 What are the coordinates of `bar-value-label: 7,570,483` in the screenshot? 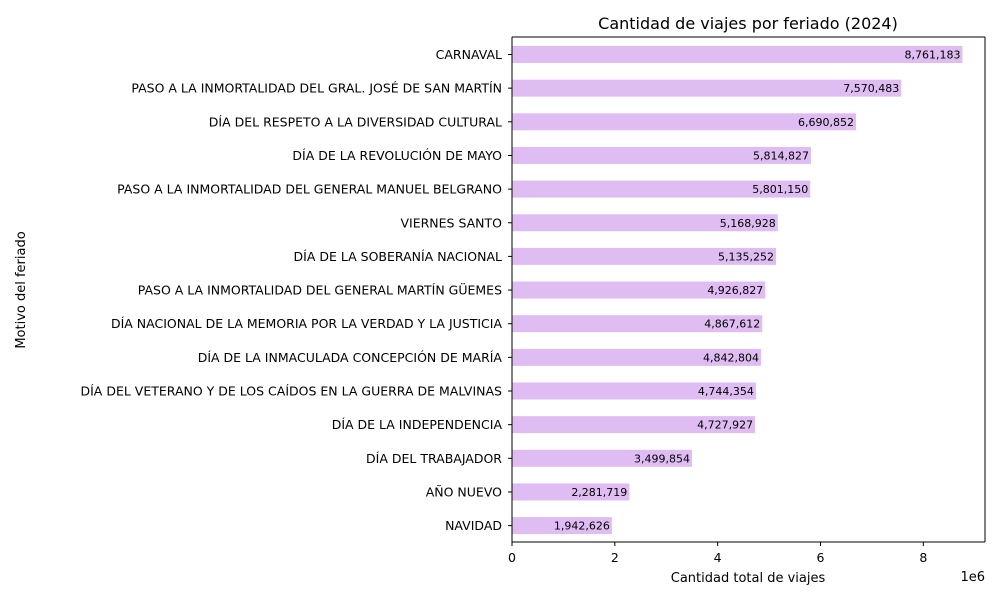 It's located at (871, 88).